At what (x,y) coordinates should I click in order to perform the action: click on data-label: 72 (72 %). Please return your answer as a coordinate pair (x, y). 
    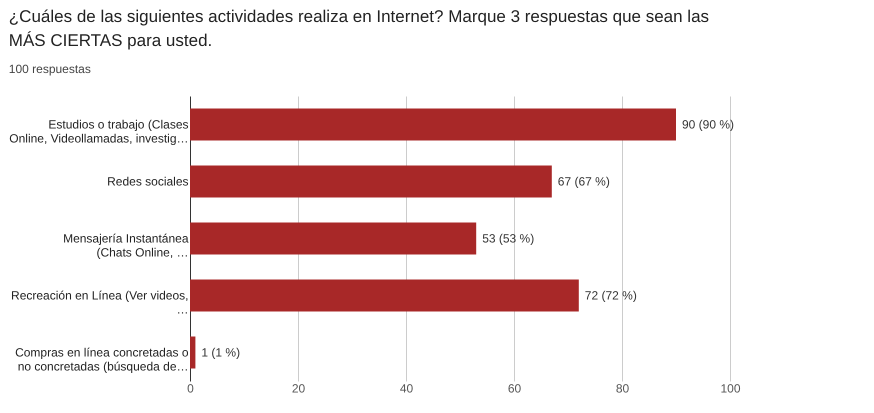
    Looking at the image, I should click on (610, 295).